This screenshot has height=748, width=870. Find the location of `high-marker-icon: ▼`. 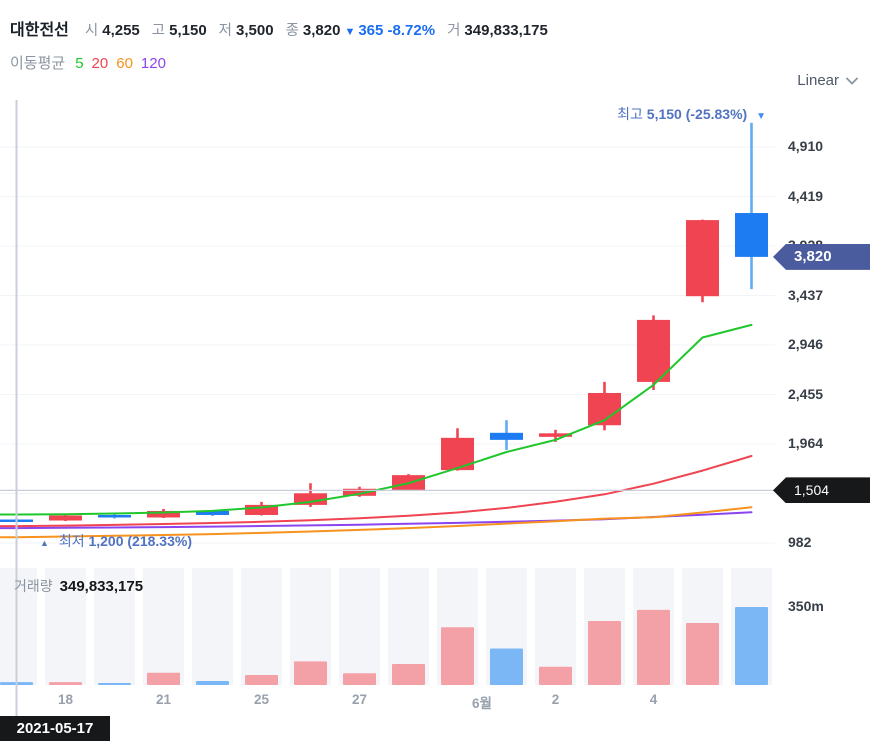

high-marker-icon: ▼ is located at coordinates (761, 116).